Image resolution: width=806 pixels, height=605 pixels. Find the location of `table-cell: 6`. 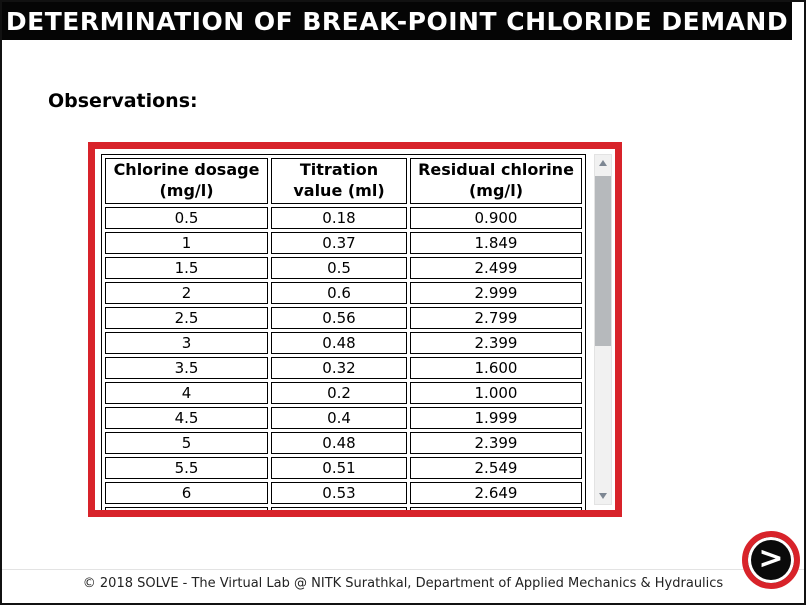

table-cell: 6 is located at coordinates (186, 493).